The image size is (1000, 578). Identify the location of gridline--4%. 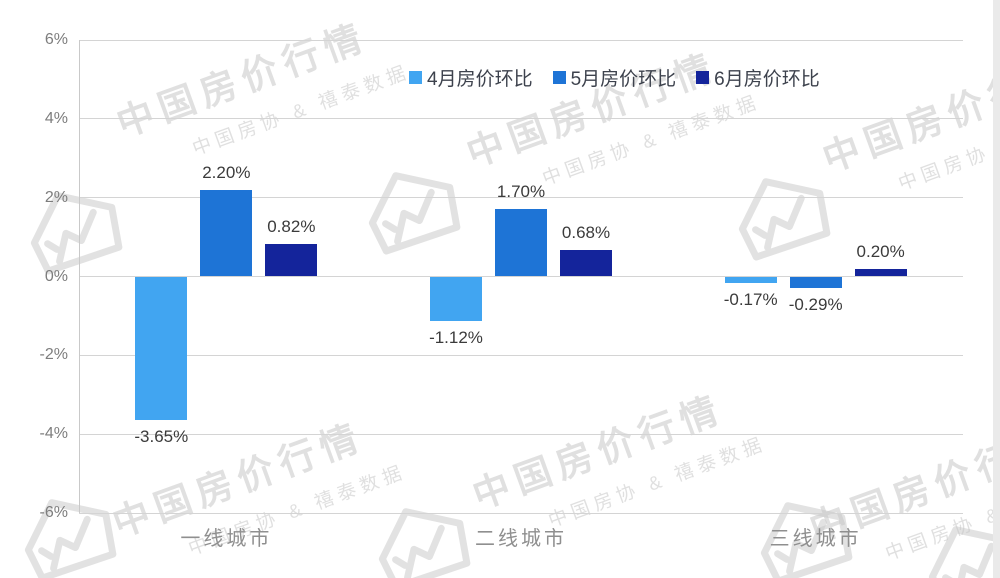
(521, 434).